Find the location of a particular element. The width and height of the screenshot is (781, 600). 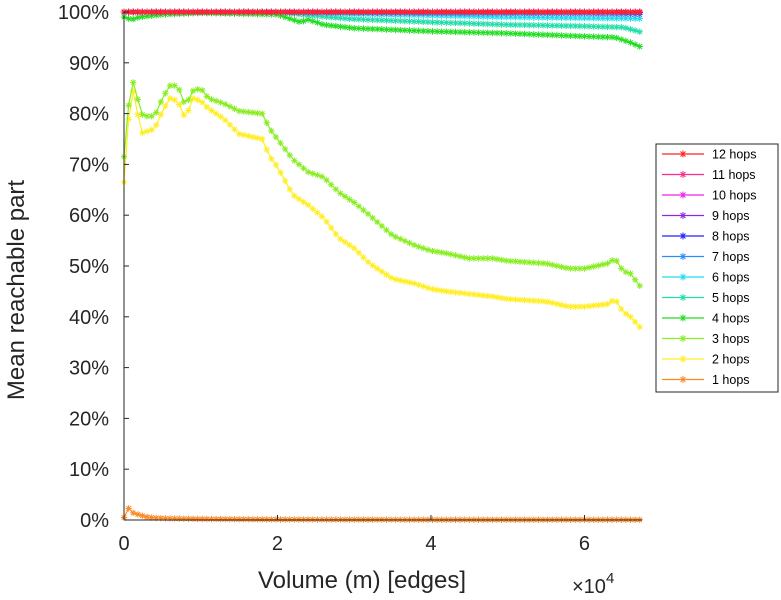

legend-label: 1 hops is located at coordinates (731, 380).